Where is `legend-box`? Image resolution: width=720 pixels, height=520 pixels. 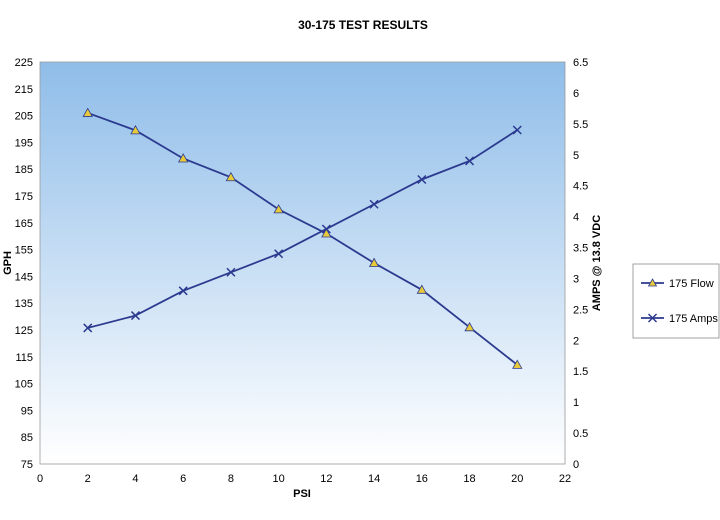
legend-box is located at coordinates (676, 301).